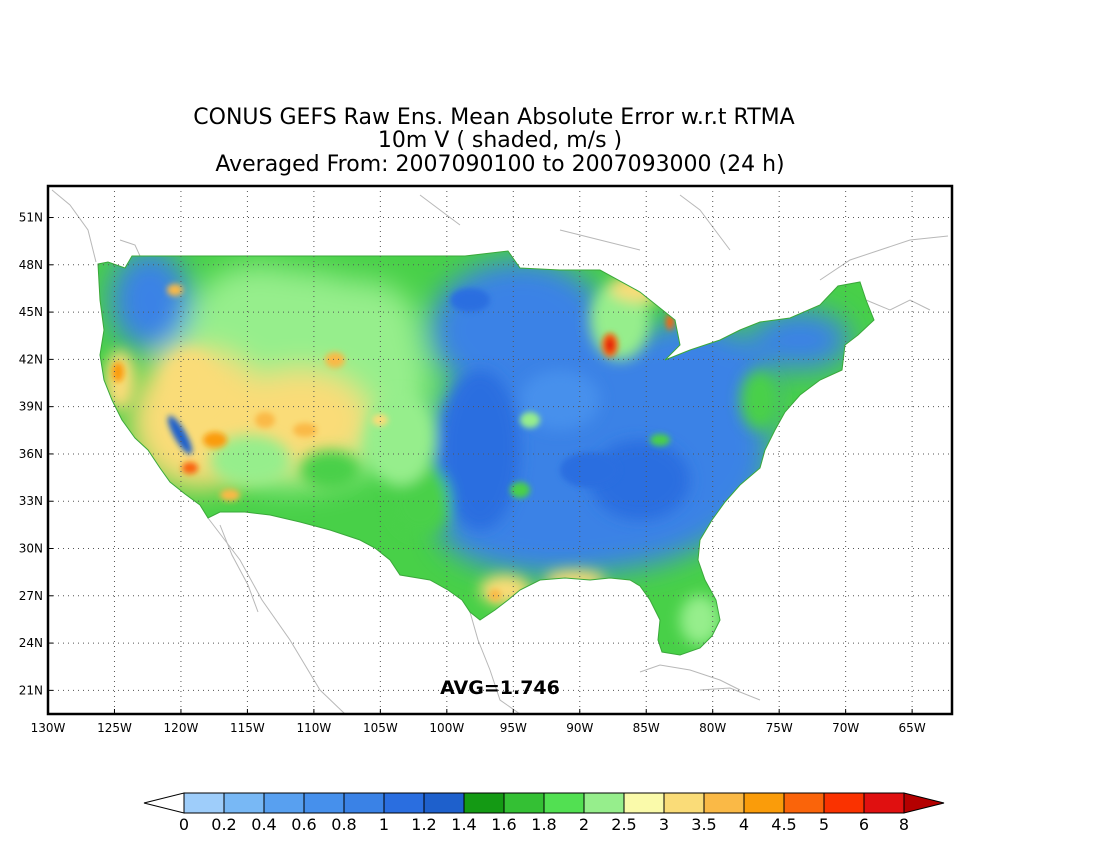  What do you see at coordinates (500, 140) in the screenshot?
I see `map-subtitle: 10m V ( shaded, m/s )` at bounding box center [500, 140].